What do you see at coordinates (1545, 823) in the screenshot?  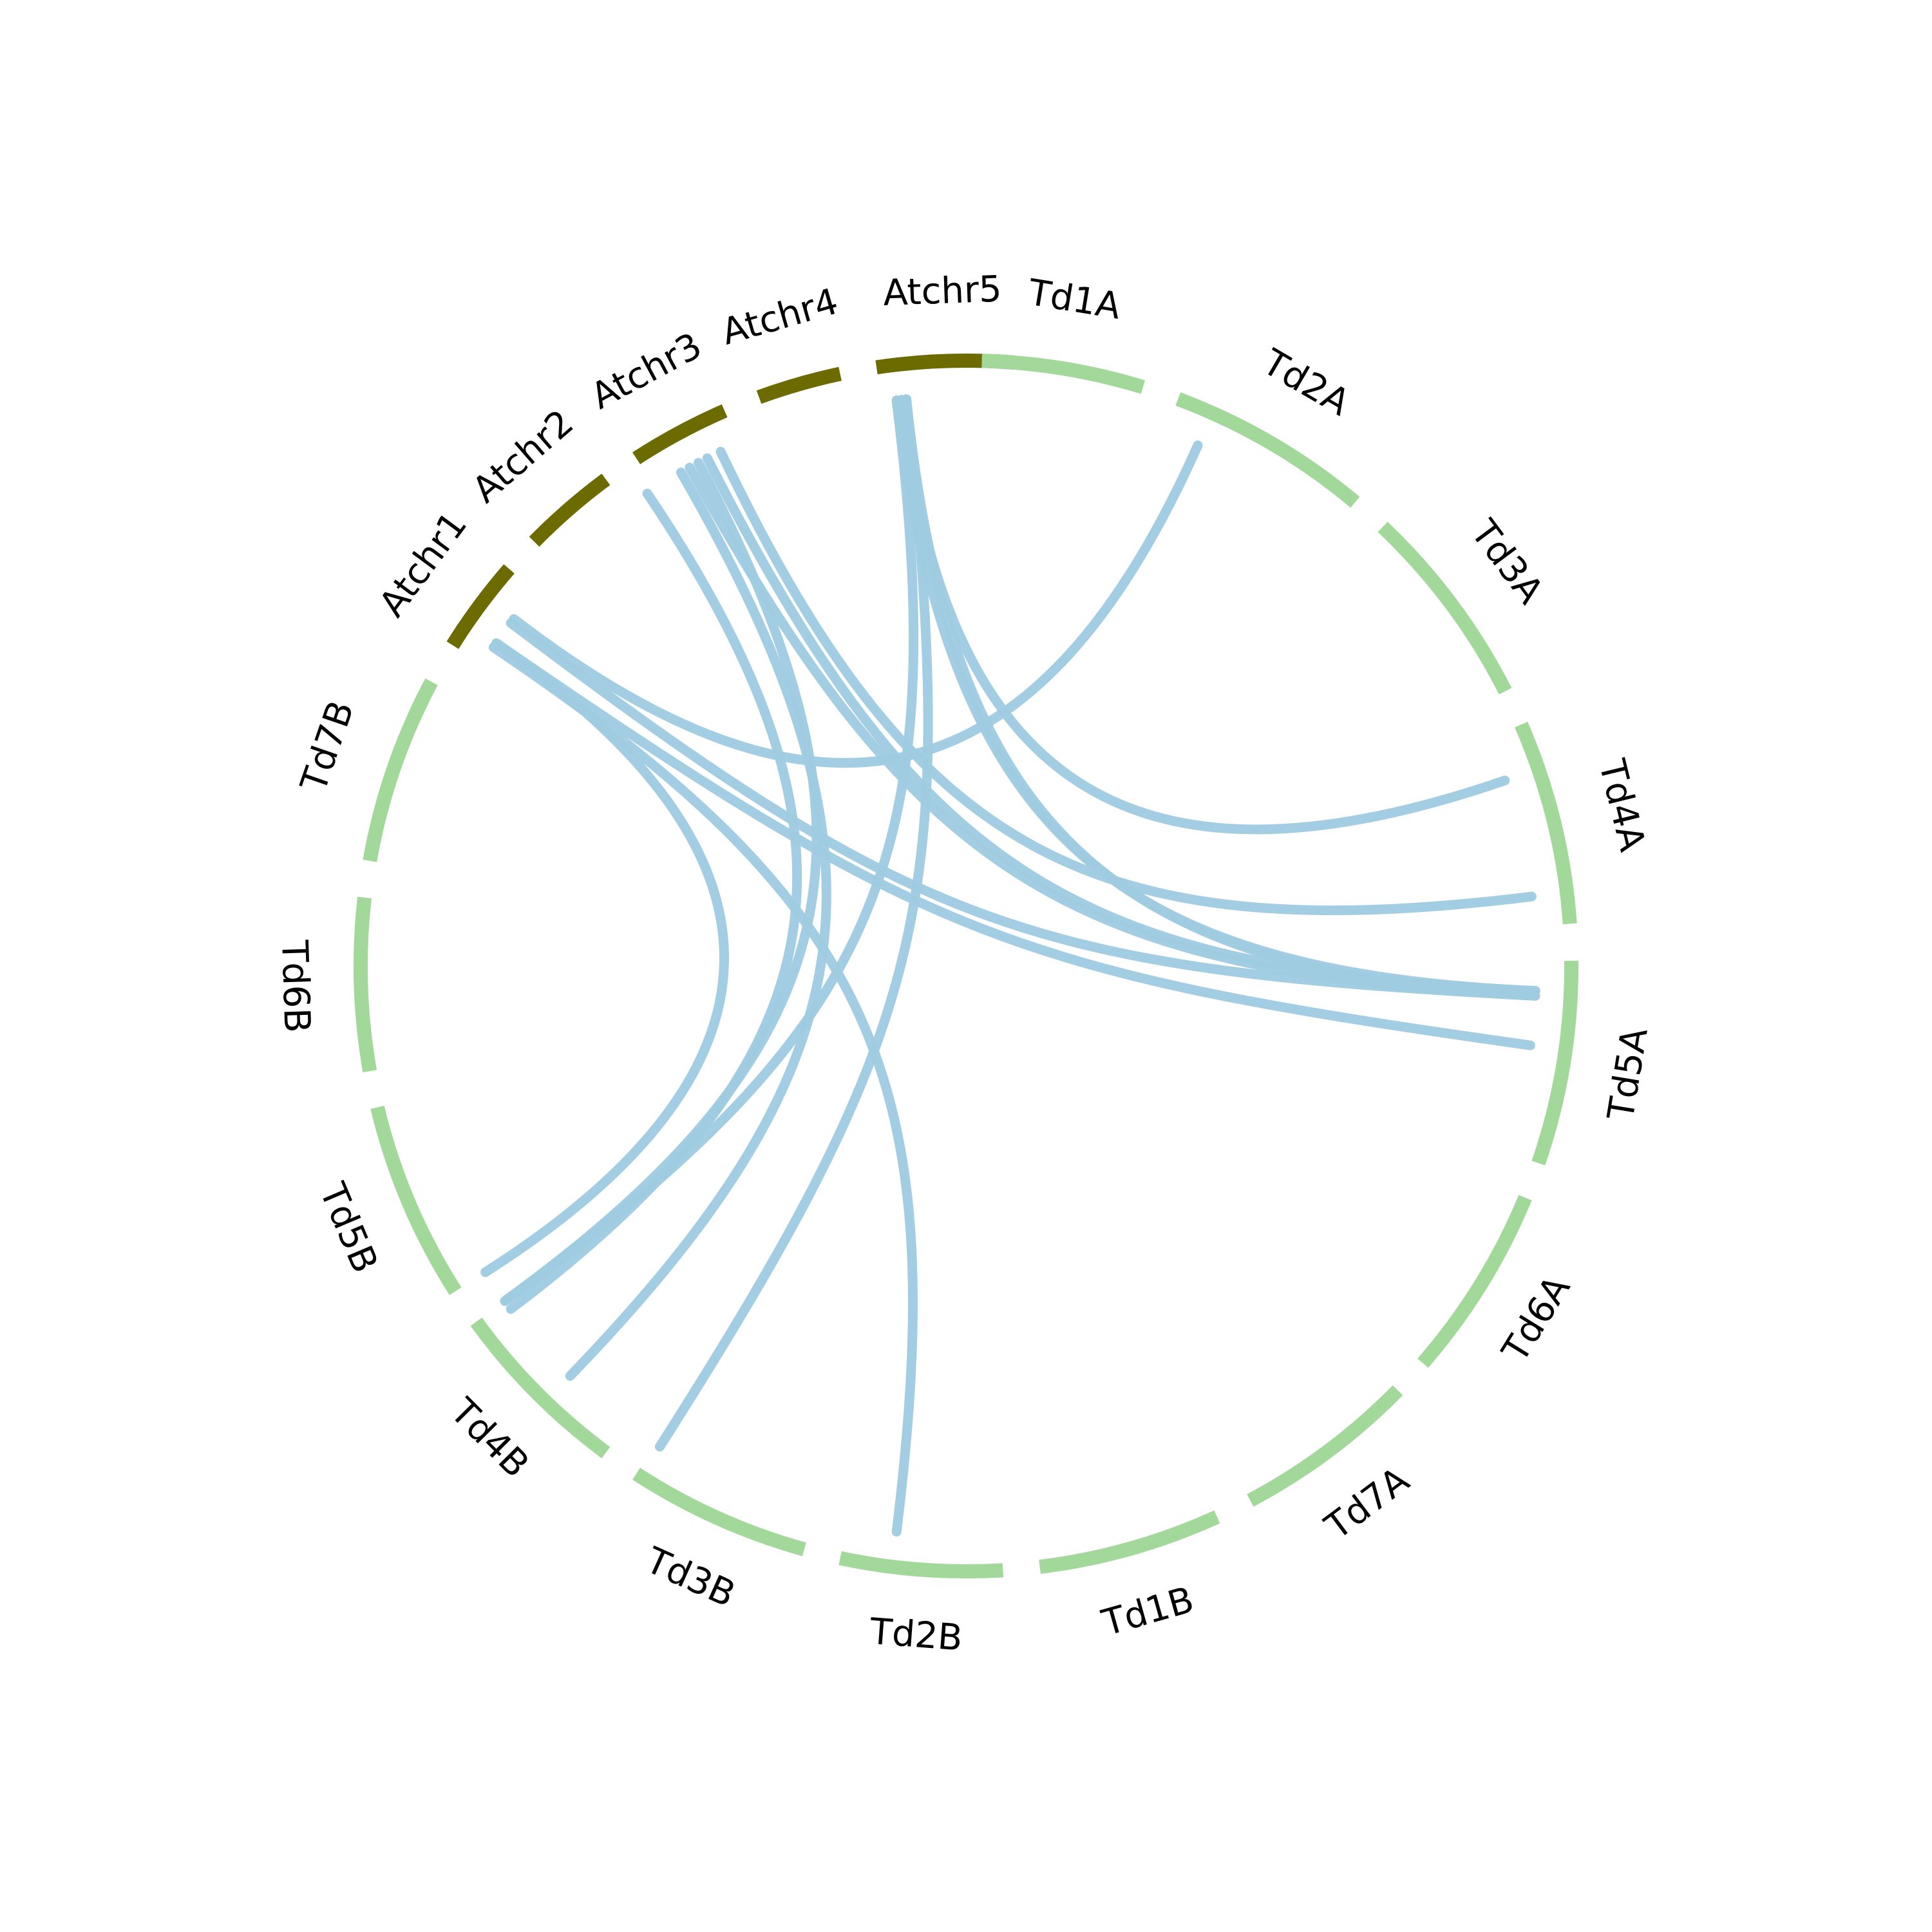 I see `ideogram-td4a` at bounding box center [1545, 823].